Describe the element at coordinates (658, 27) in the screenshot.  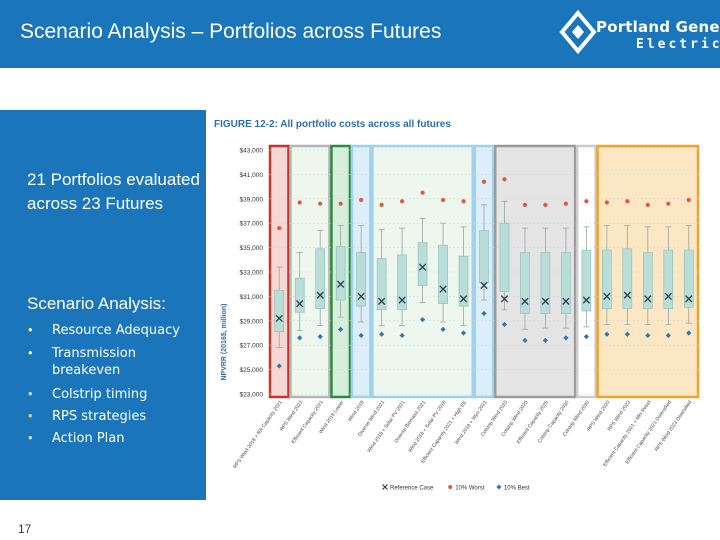
I see `logo-text-portland-general: Portland General` at that location.